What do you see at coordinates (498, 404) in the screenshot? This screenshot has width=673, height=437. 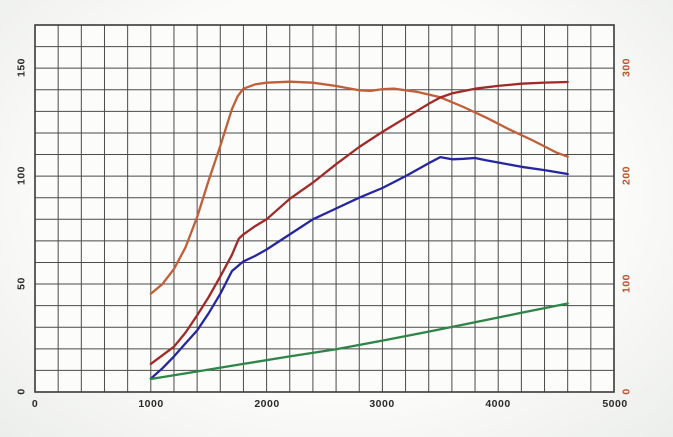 I see `x-tick-4000: 4000` at bounding box center [498, 404].